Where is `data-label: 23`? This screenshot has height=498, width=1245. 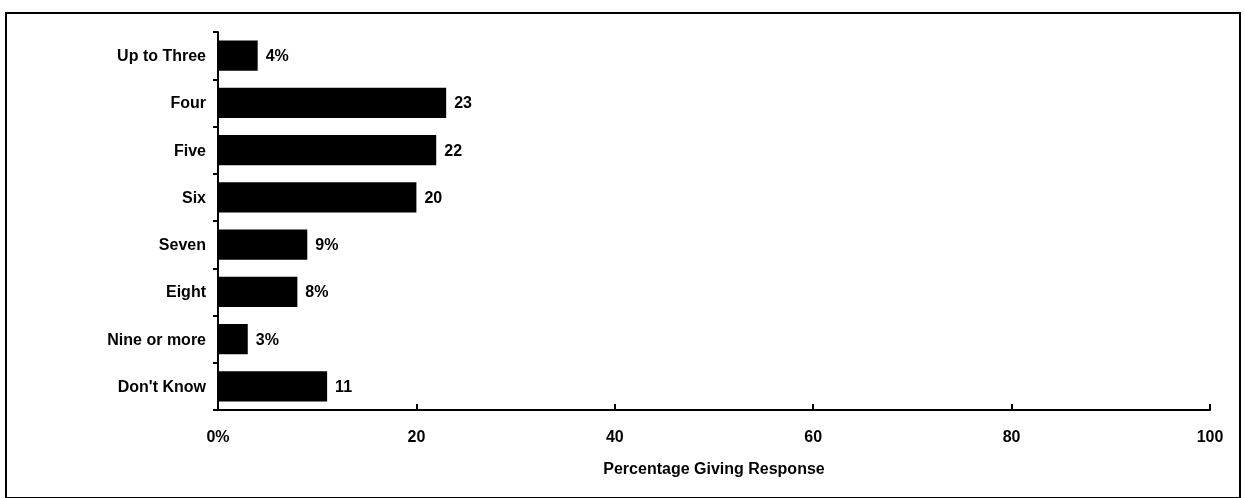
data-label: 23 is located at coordinates (463, 103).